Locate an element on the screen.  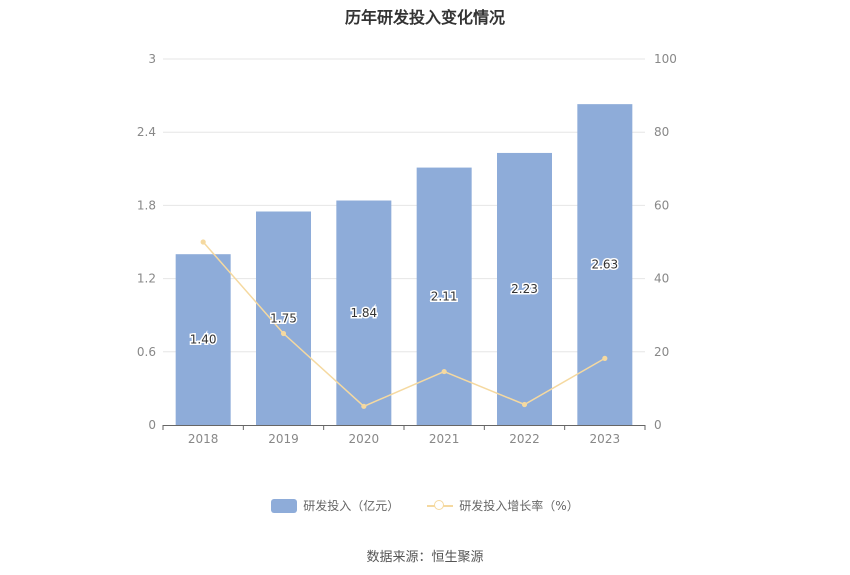
bar-value-label: 2.23 is located at coordinates (524, 289).